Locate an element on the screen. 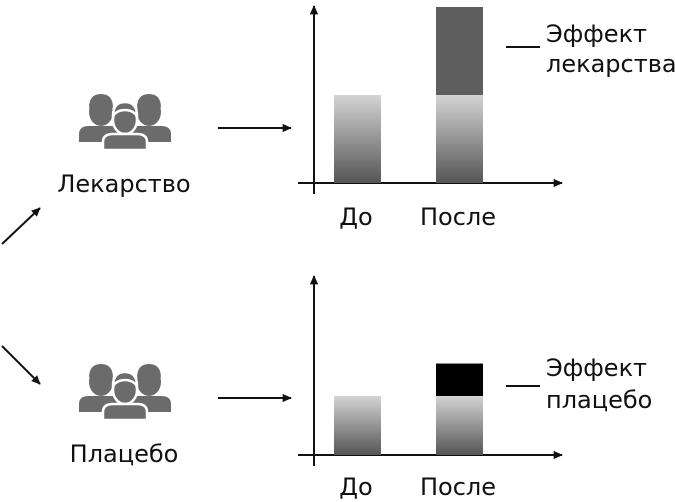 The height and width of the screenshot is (502, 675). arrow-to-placebo-group is located at coordinates (21, 365).